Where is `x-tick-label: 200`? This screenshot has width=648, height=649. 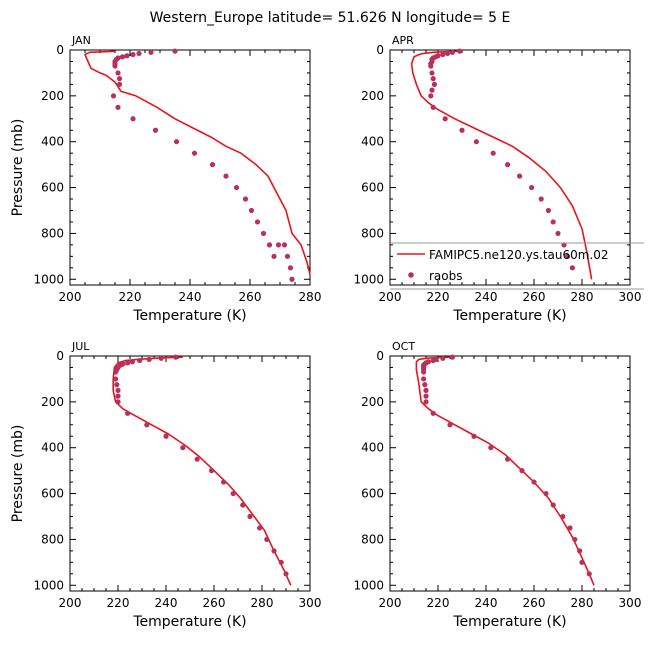 x-tick-label: 200 is located at coordinates (70, 603).